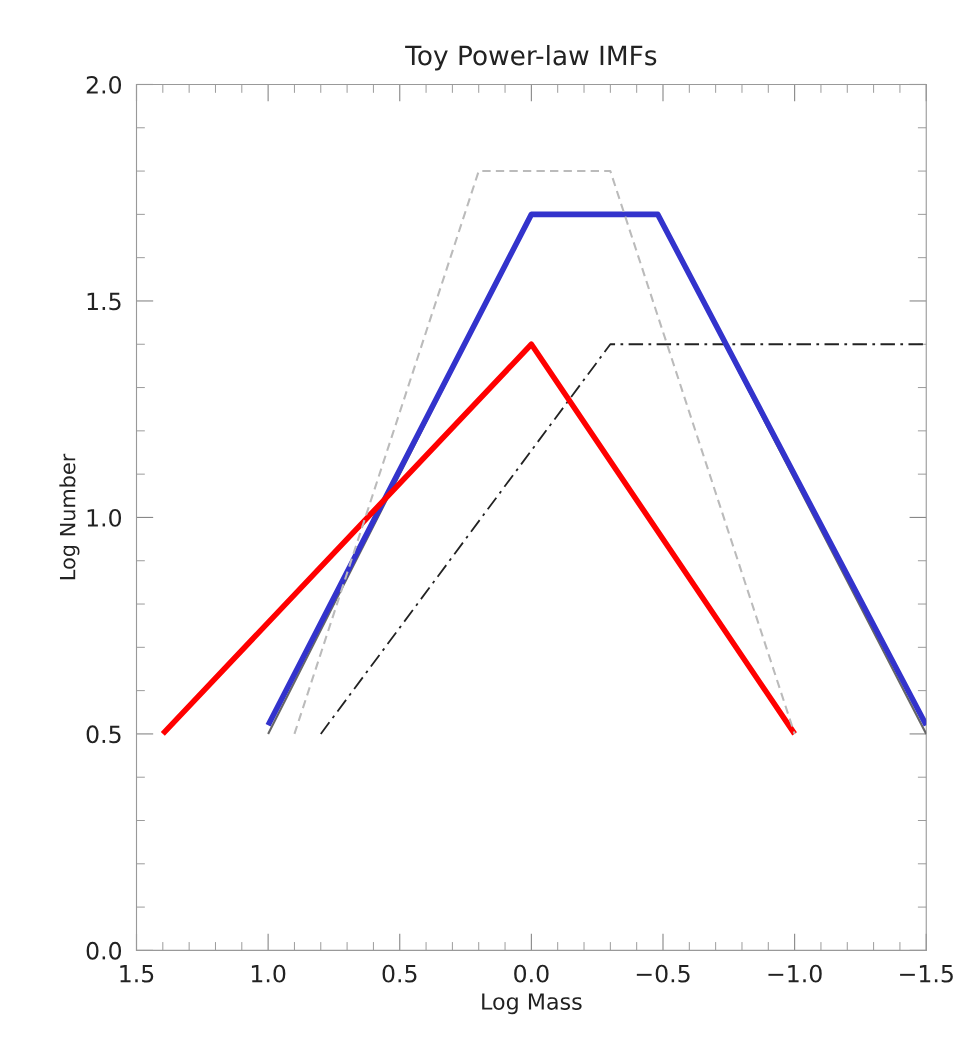  What do you see at coordinates (104, 517) in the screenshot?
I see `y-tick-label: 1.0` at bounding box center [104, 517].